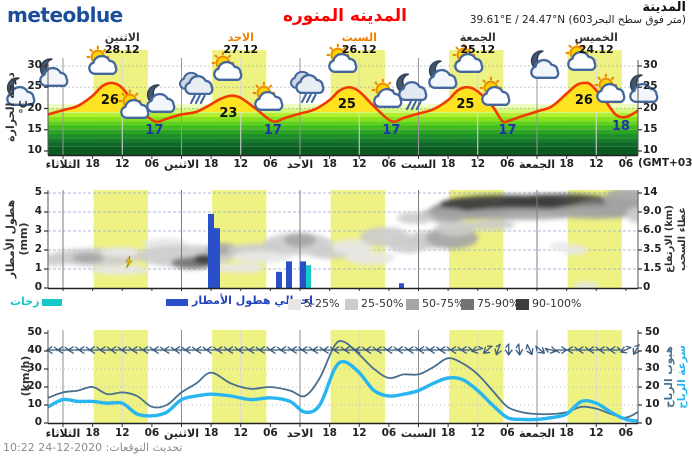 Image resolution: width=692 pixels, height=458 pixels. I want to click on location-coordinates: 39.61°E / 24.47°N (متر فوق سطح البحر603), so click(577, 20).